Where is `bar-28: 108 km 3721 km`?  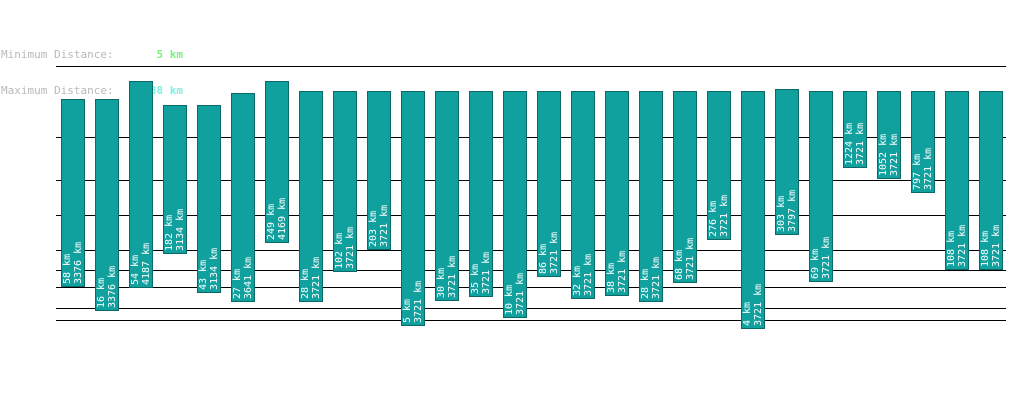 bar-28: 108 km 3721 km is located at coordinates (991, 180).